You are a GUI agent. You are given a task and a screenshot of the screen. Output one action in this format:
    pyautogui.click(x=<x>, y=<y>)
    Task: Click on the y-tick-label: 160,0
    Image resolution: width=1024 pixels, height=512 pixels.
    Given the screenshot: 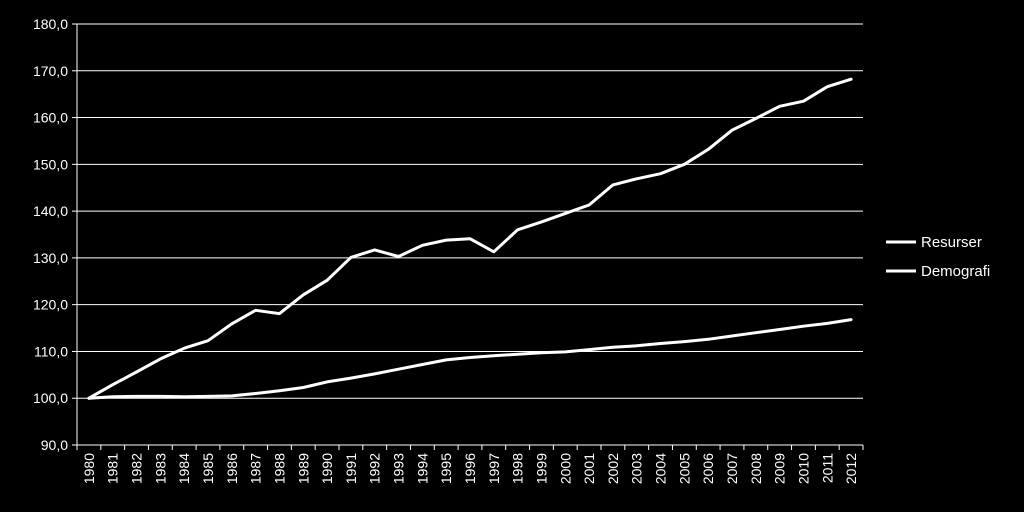 What is the action you would take?
    pyautogui.click(x=50, y=118)
    